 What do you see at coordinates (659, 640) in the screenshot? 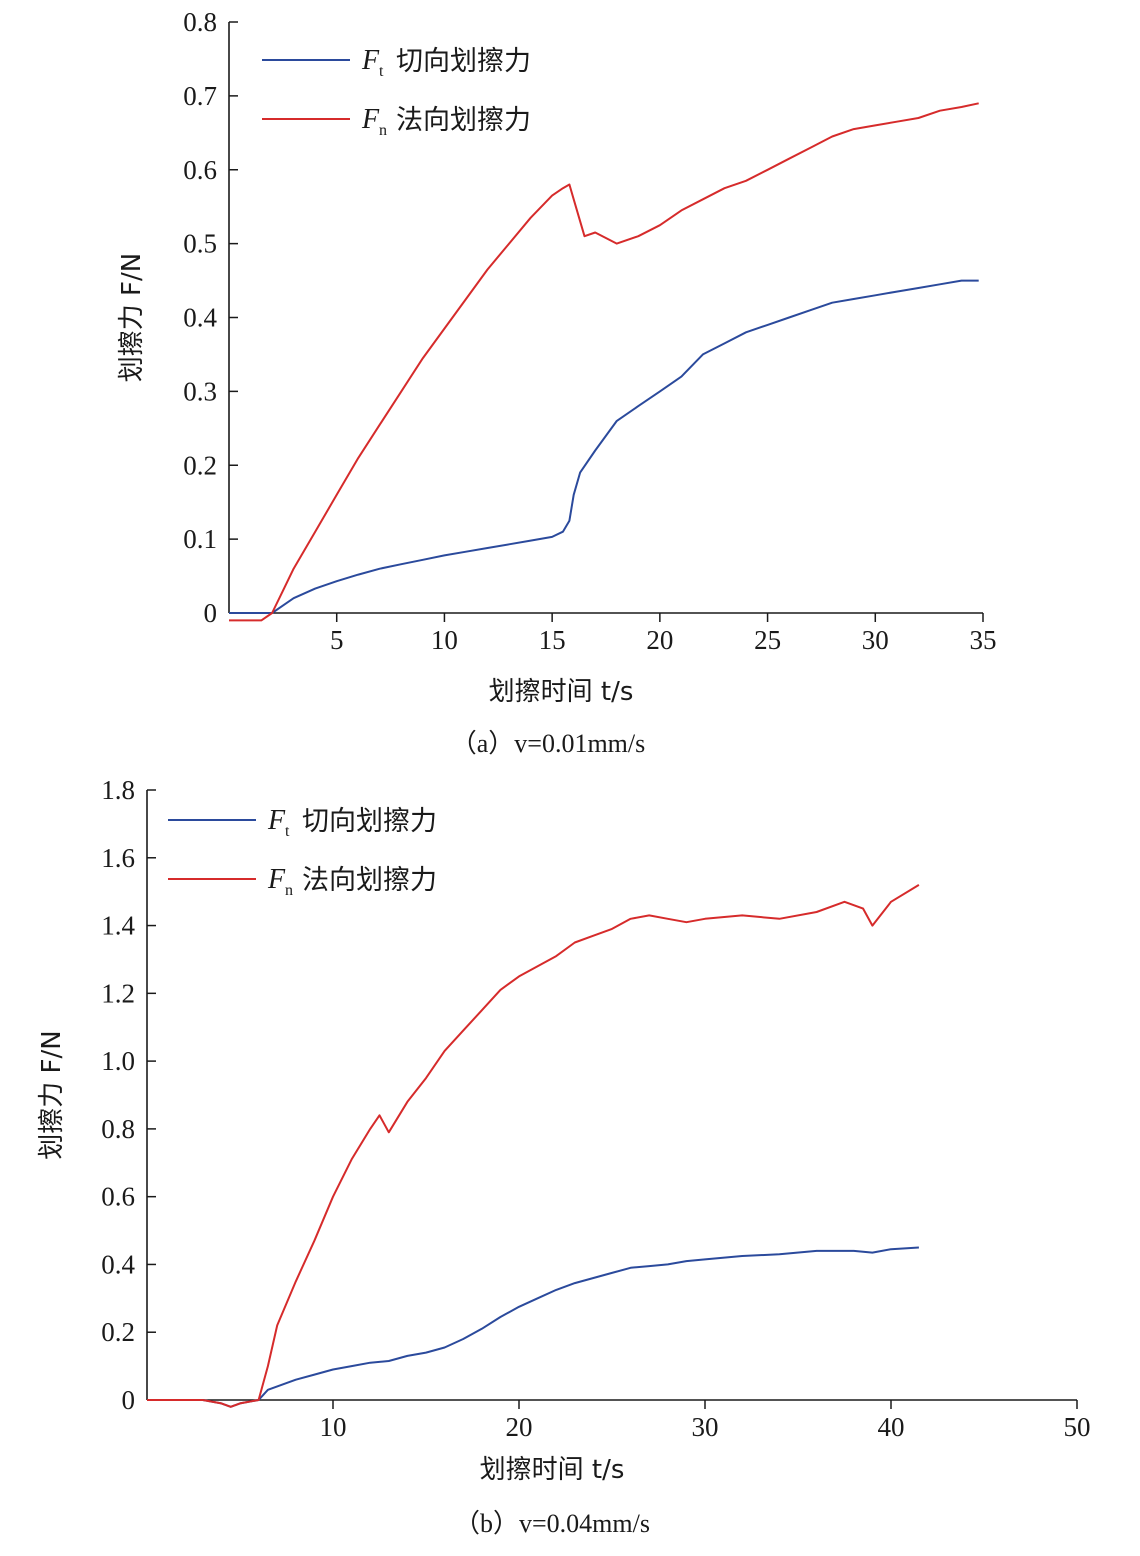
I see `a-x-tick-label: 20` at bounding box center [659, 640].